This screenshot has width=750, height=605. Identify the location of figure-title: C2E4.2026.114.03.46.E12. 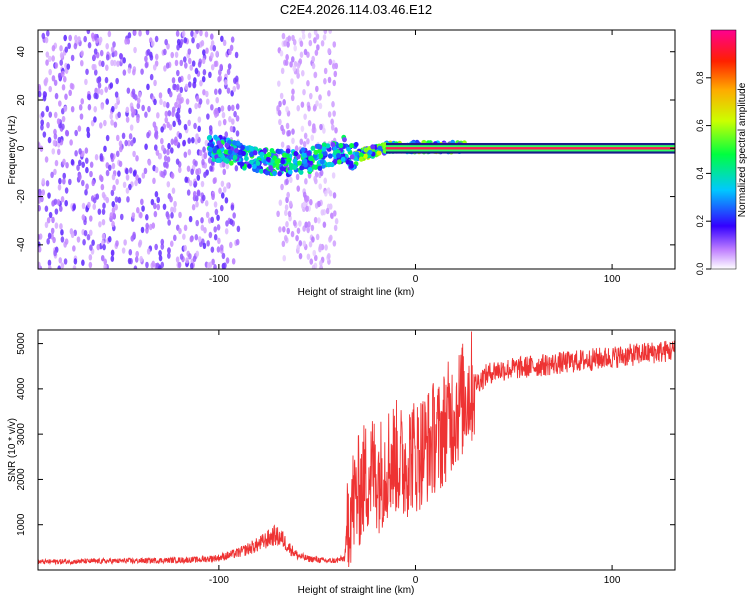
(356, 9).